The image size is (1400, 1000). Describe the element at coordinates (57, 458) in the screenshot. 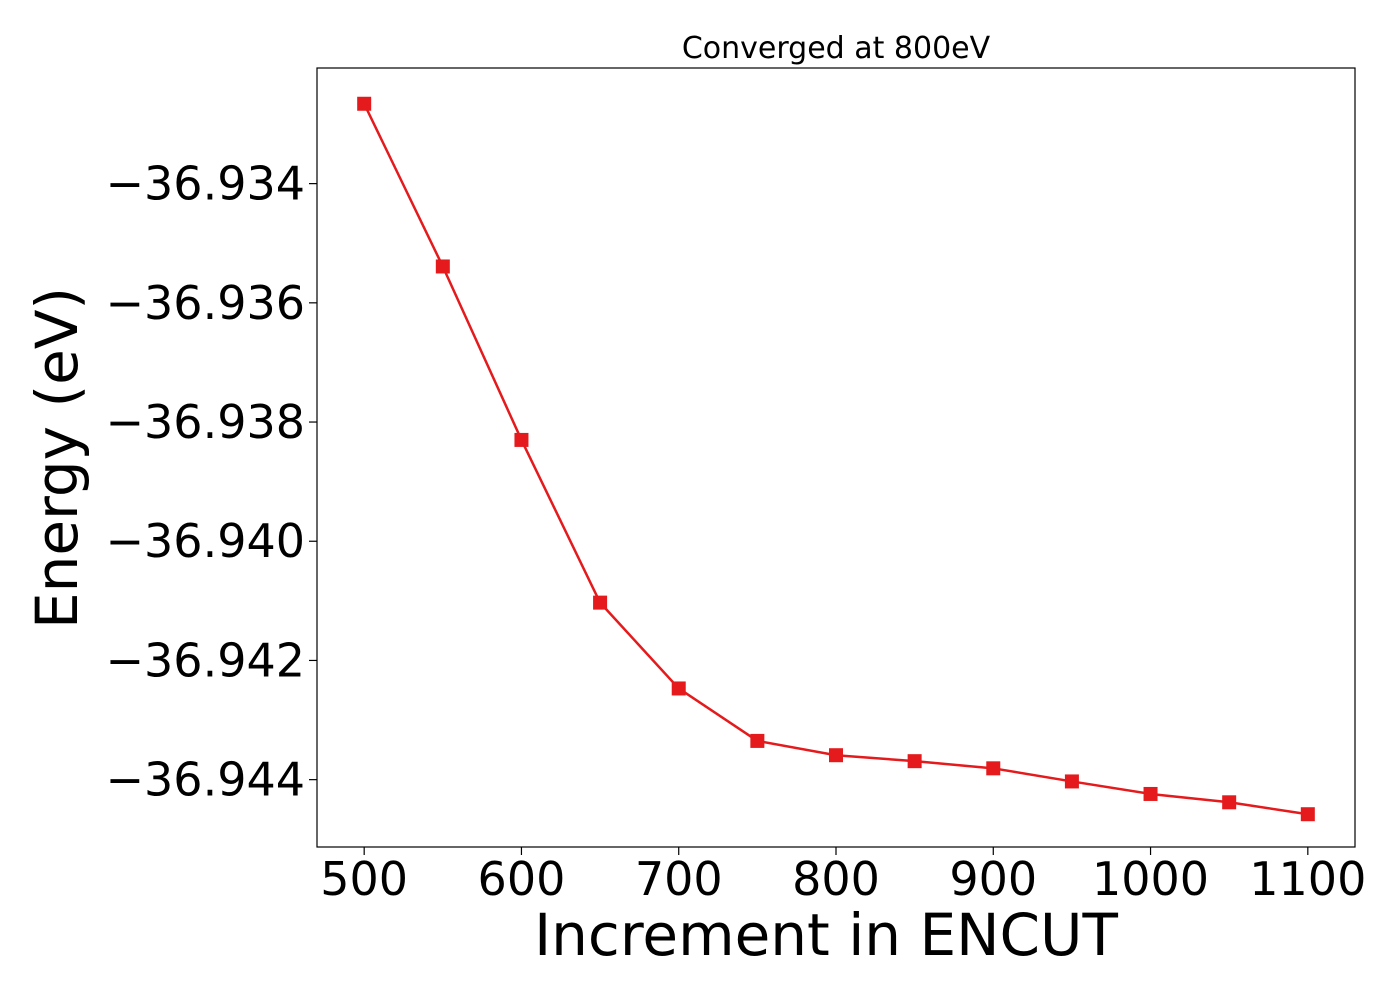

I see `y-axis-label: Energy (eV)` at that location.